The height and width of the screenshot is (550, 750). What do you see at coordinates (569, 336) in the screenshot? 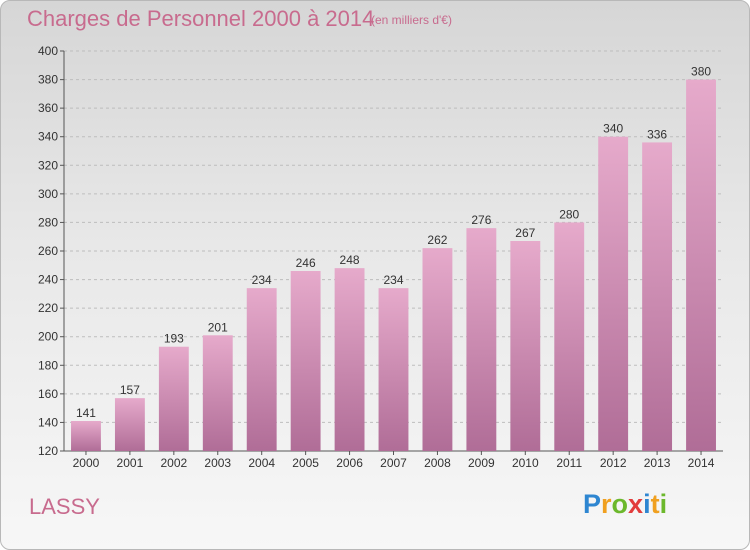
I see `bar-2011` at bounding box center [569, 336].